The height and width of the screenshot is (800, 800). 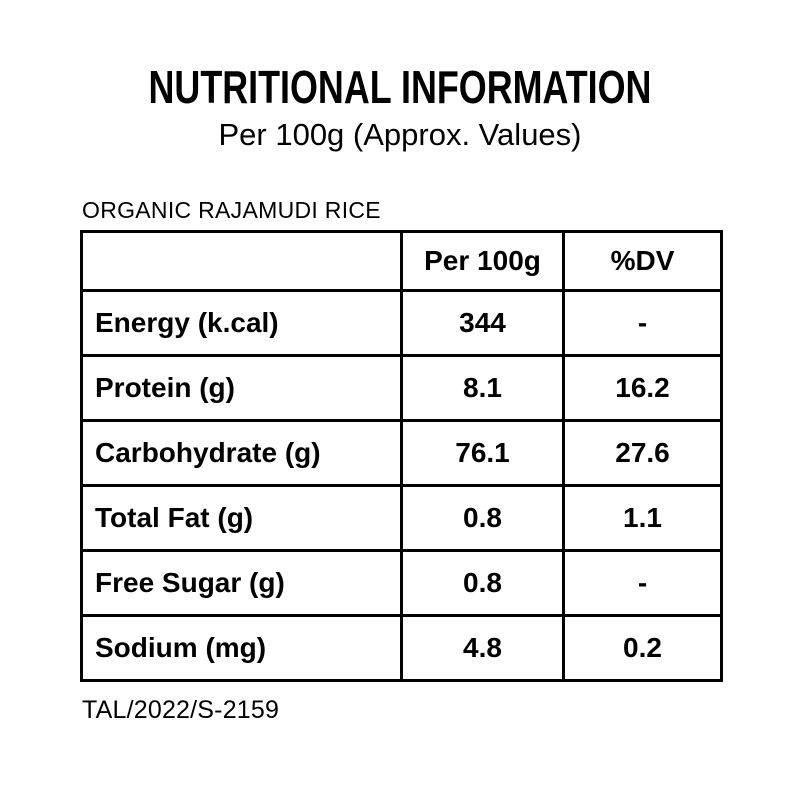 What do you see at coordinates (642, 388) in the screenshot?
I see `dv-value: 16.2` at bounding box center [642, 388].